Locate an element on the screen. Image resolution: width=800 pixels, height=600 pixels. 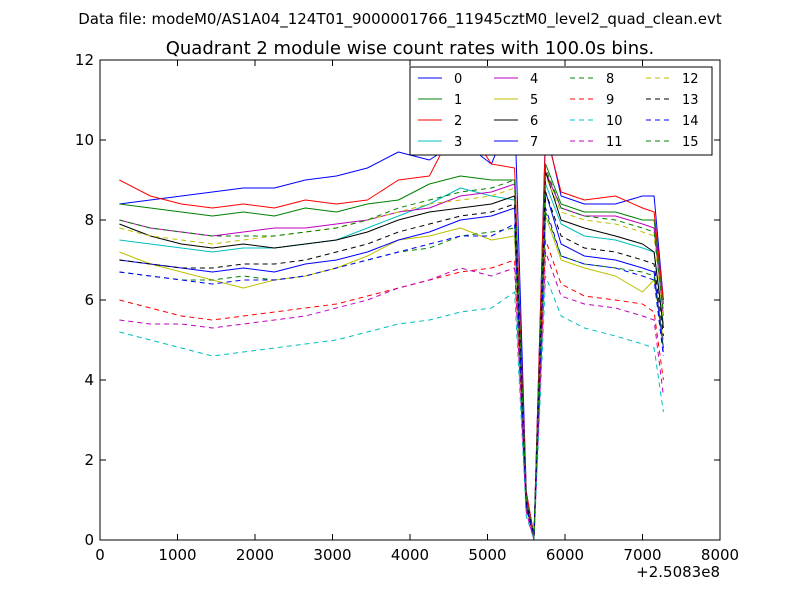
legend-label-11: 11 is located at coordinates (614, 142).